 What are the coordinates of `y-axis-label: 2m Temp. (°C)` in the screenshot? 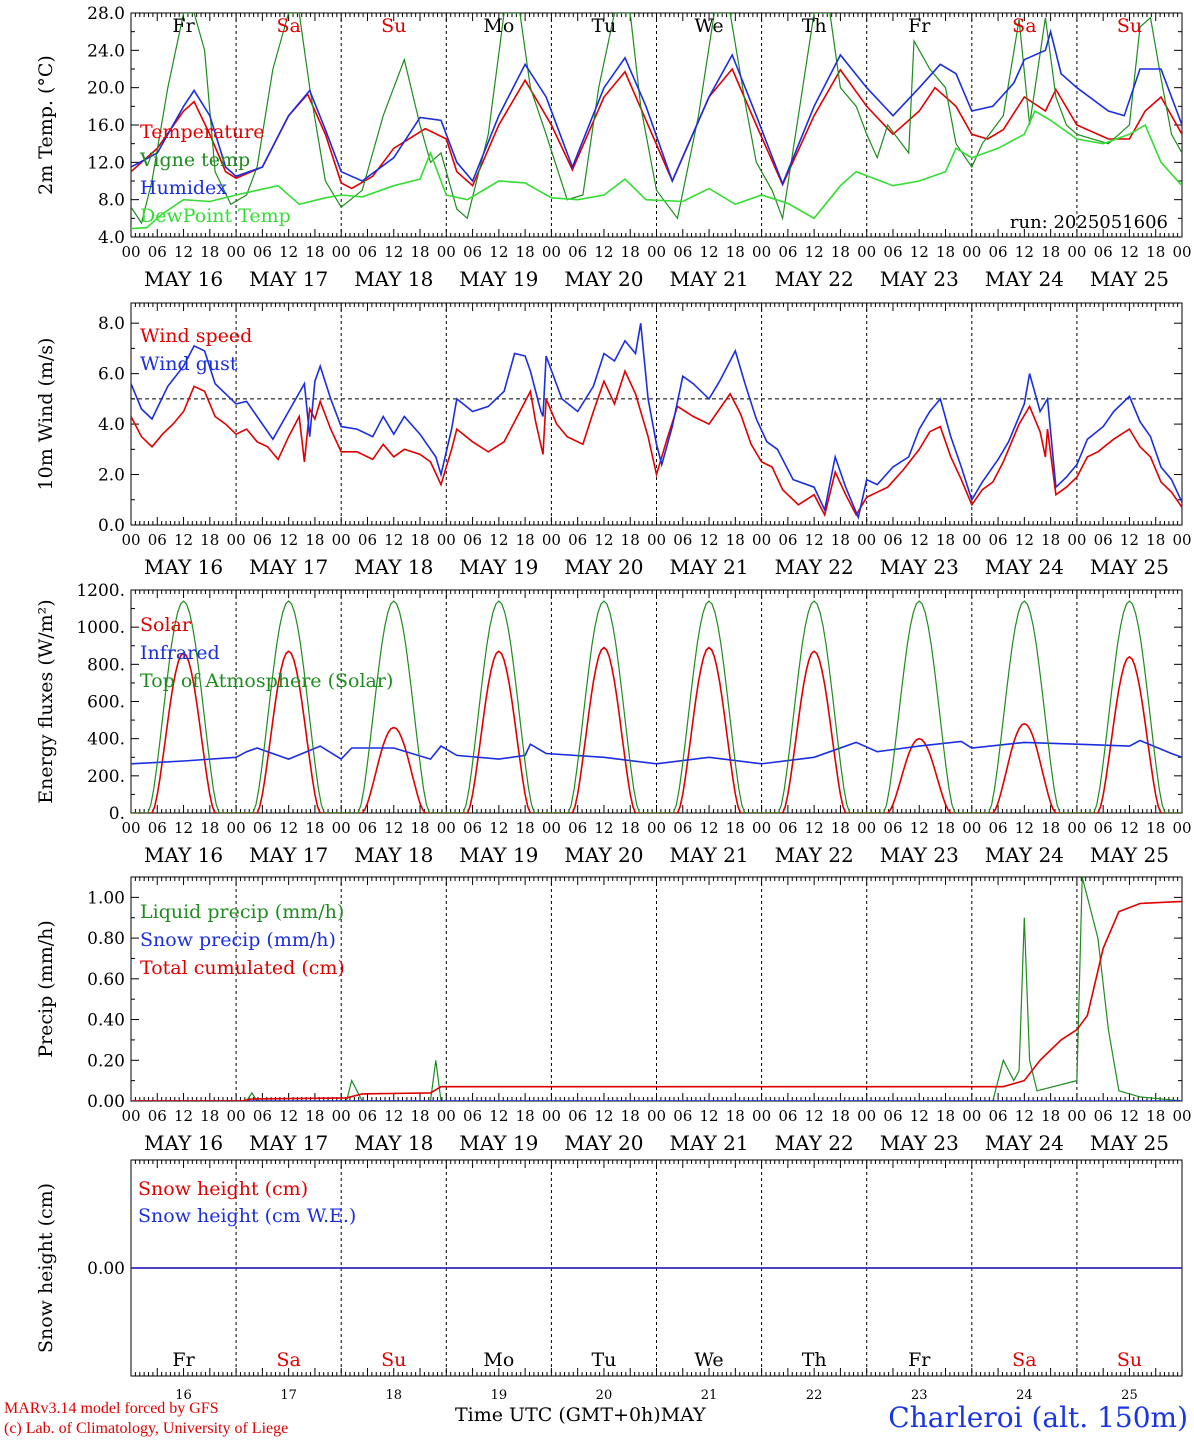 It's located at (46, 125).